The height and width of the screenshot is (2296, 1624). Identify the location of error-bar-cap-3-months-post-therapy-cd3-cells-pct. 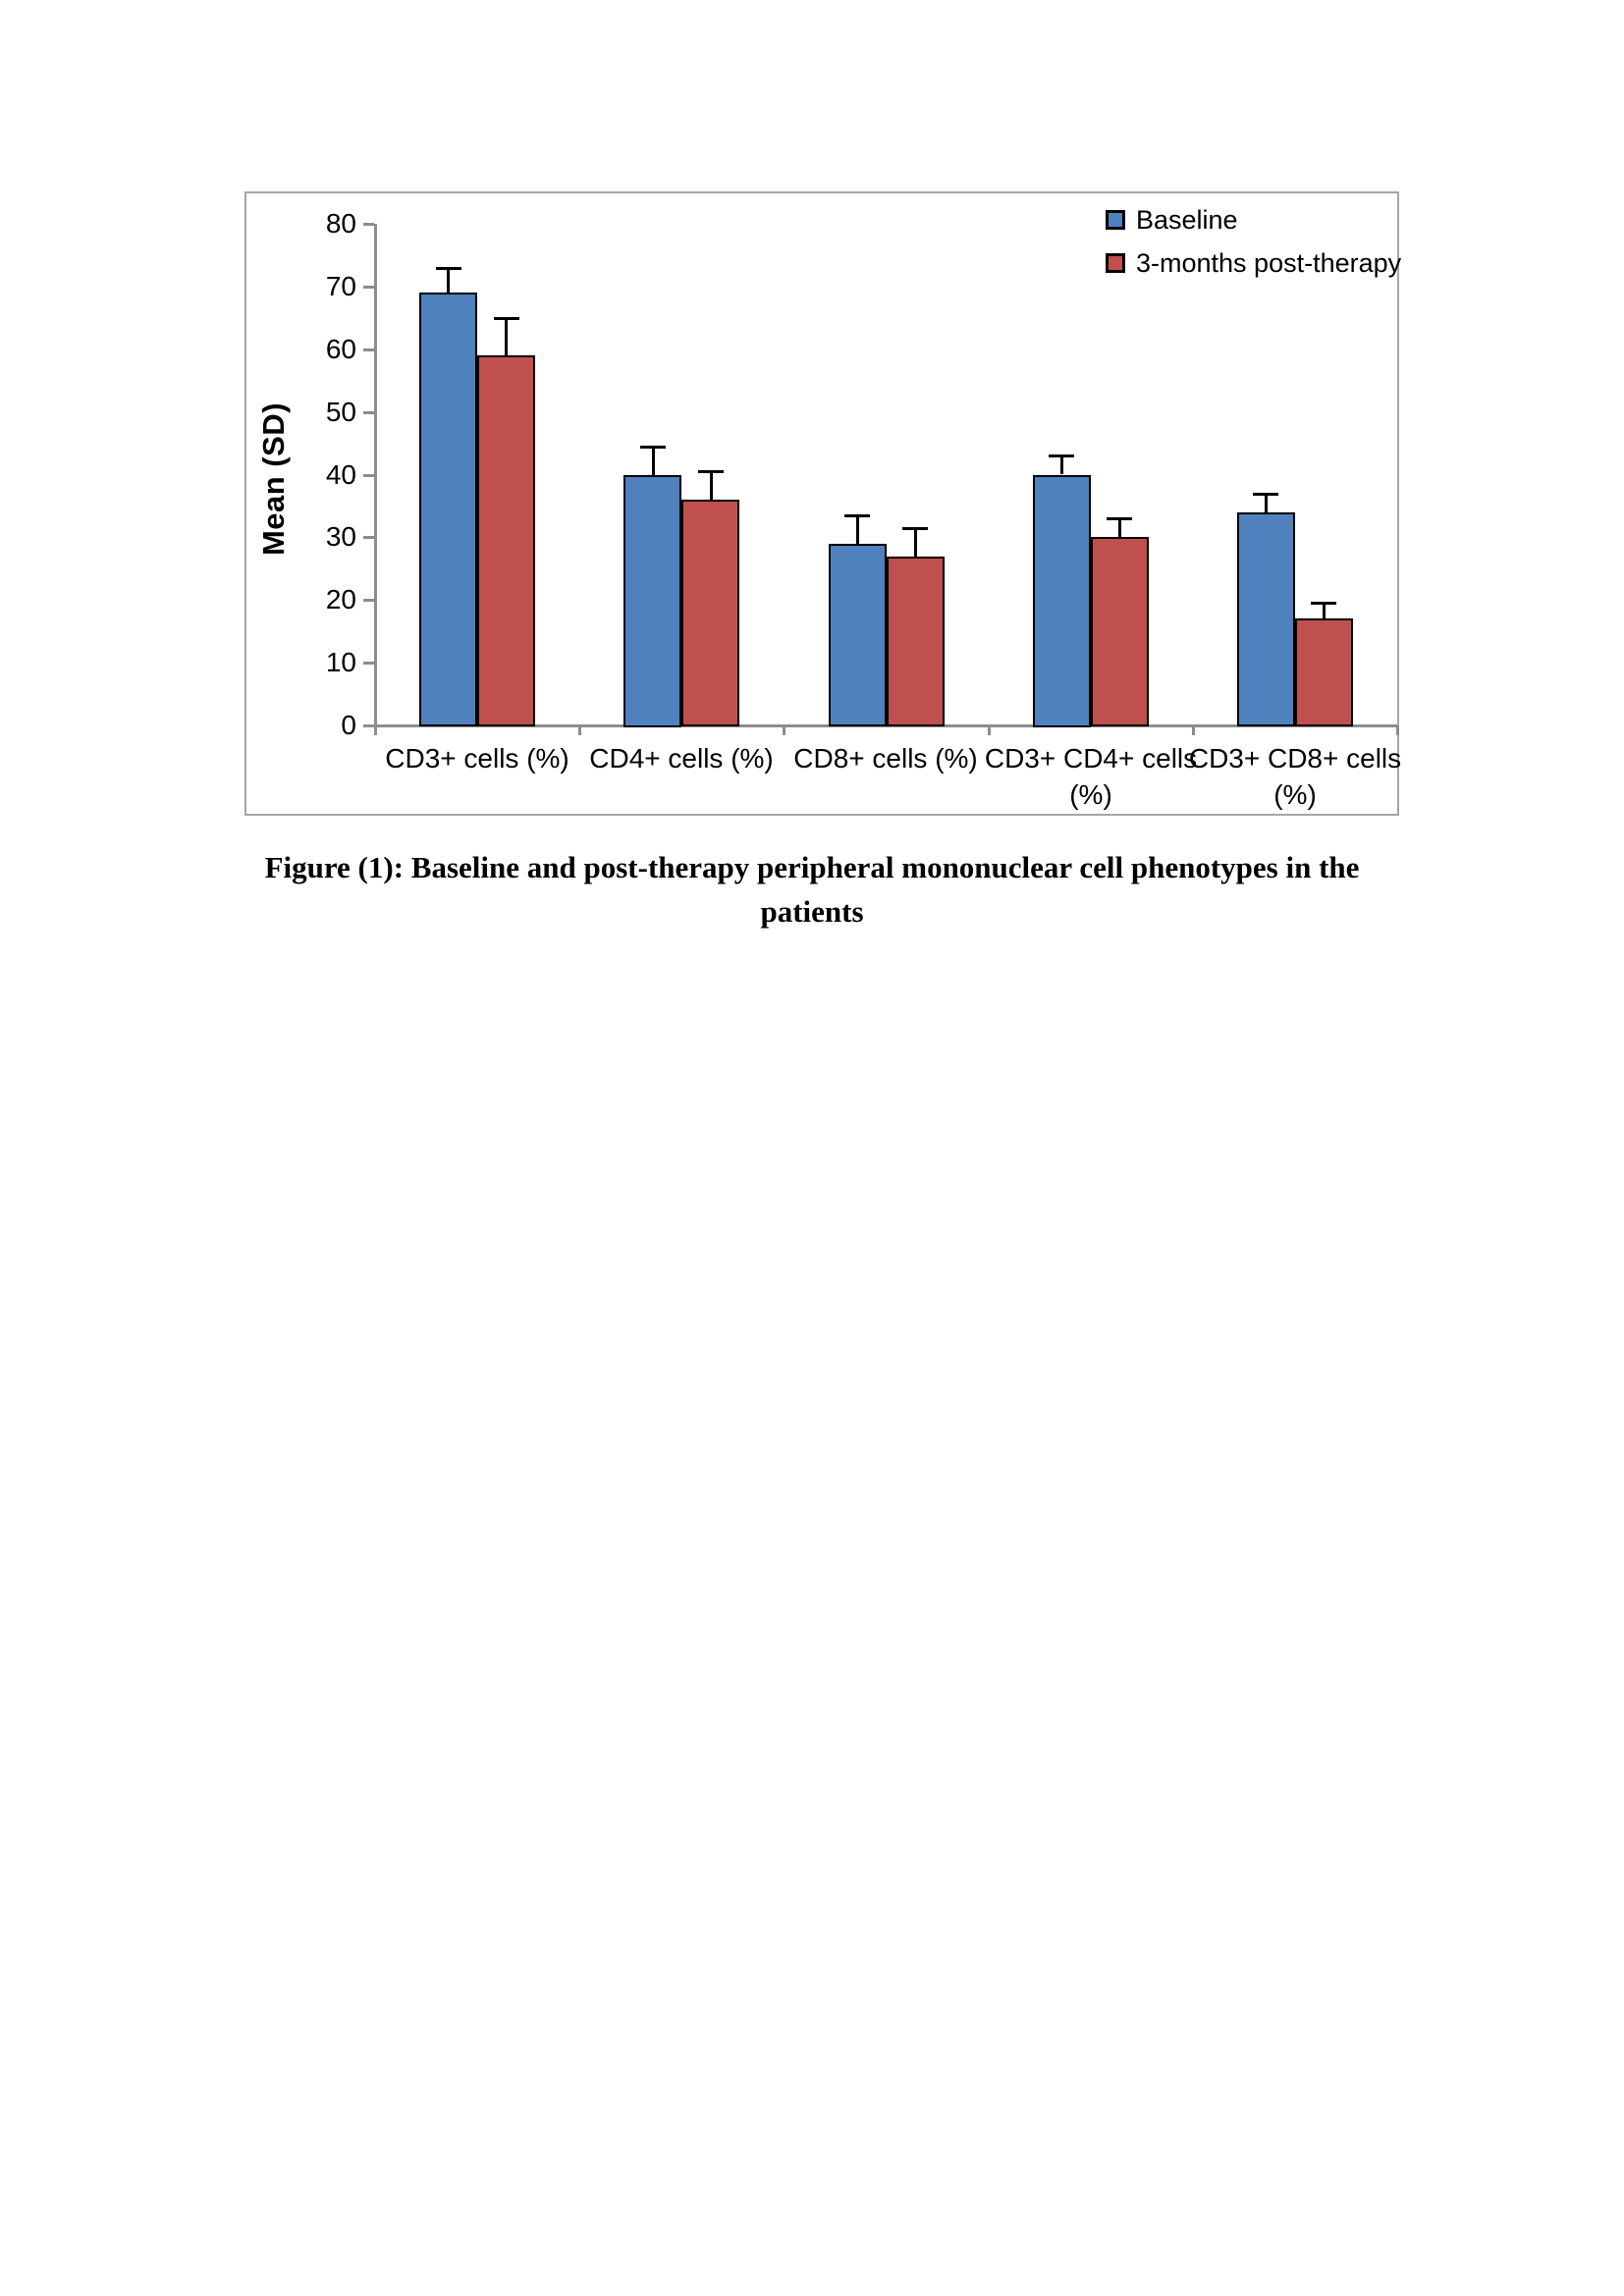
(506, 318).